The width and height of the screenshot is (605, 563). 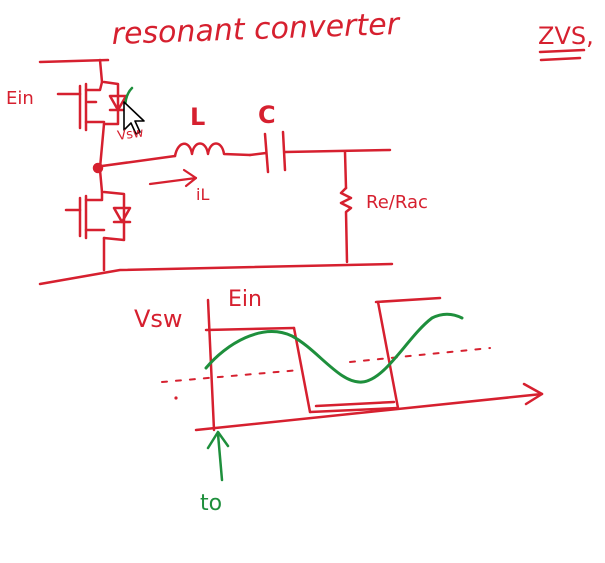 What do you see at coordinates (130, 134) in the screenshot?
I see `switch-node-label: Vsw` at bounding box center [130, 134].